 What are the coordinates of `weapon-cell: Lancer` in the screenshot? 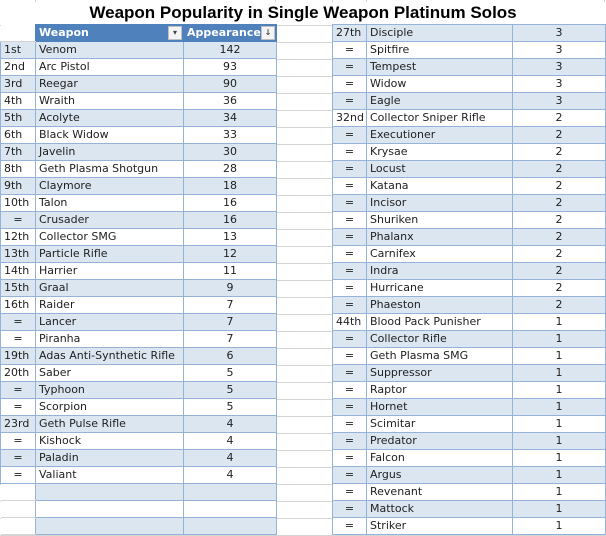 It's located at (109, 322).